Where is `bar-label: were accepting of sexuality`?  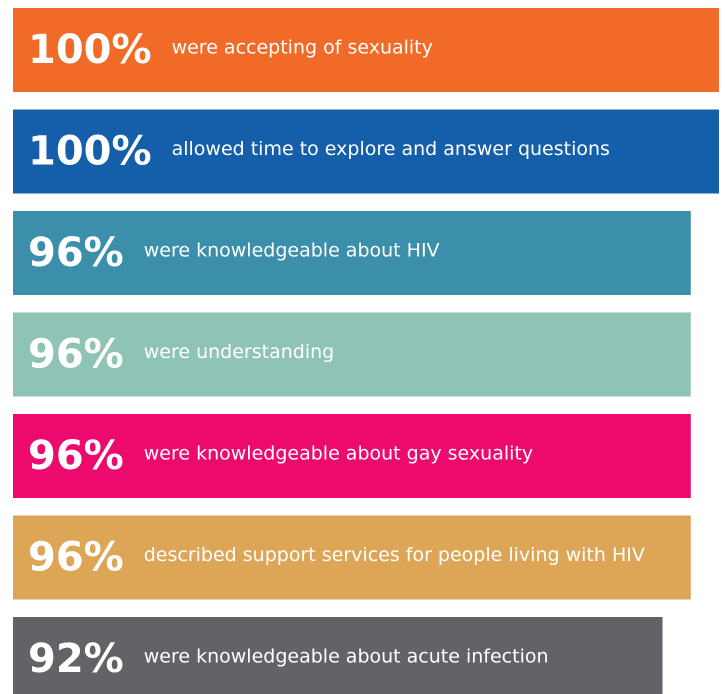 bar-label: were accepting of sexuality is located at coordinates (302, 48).